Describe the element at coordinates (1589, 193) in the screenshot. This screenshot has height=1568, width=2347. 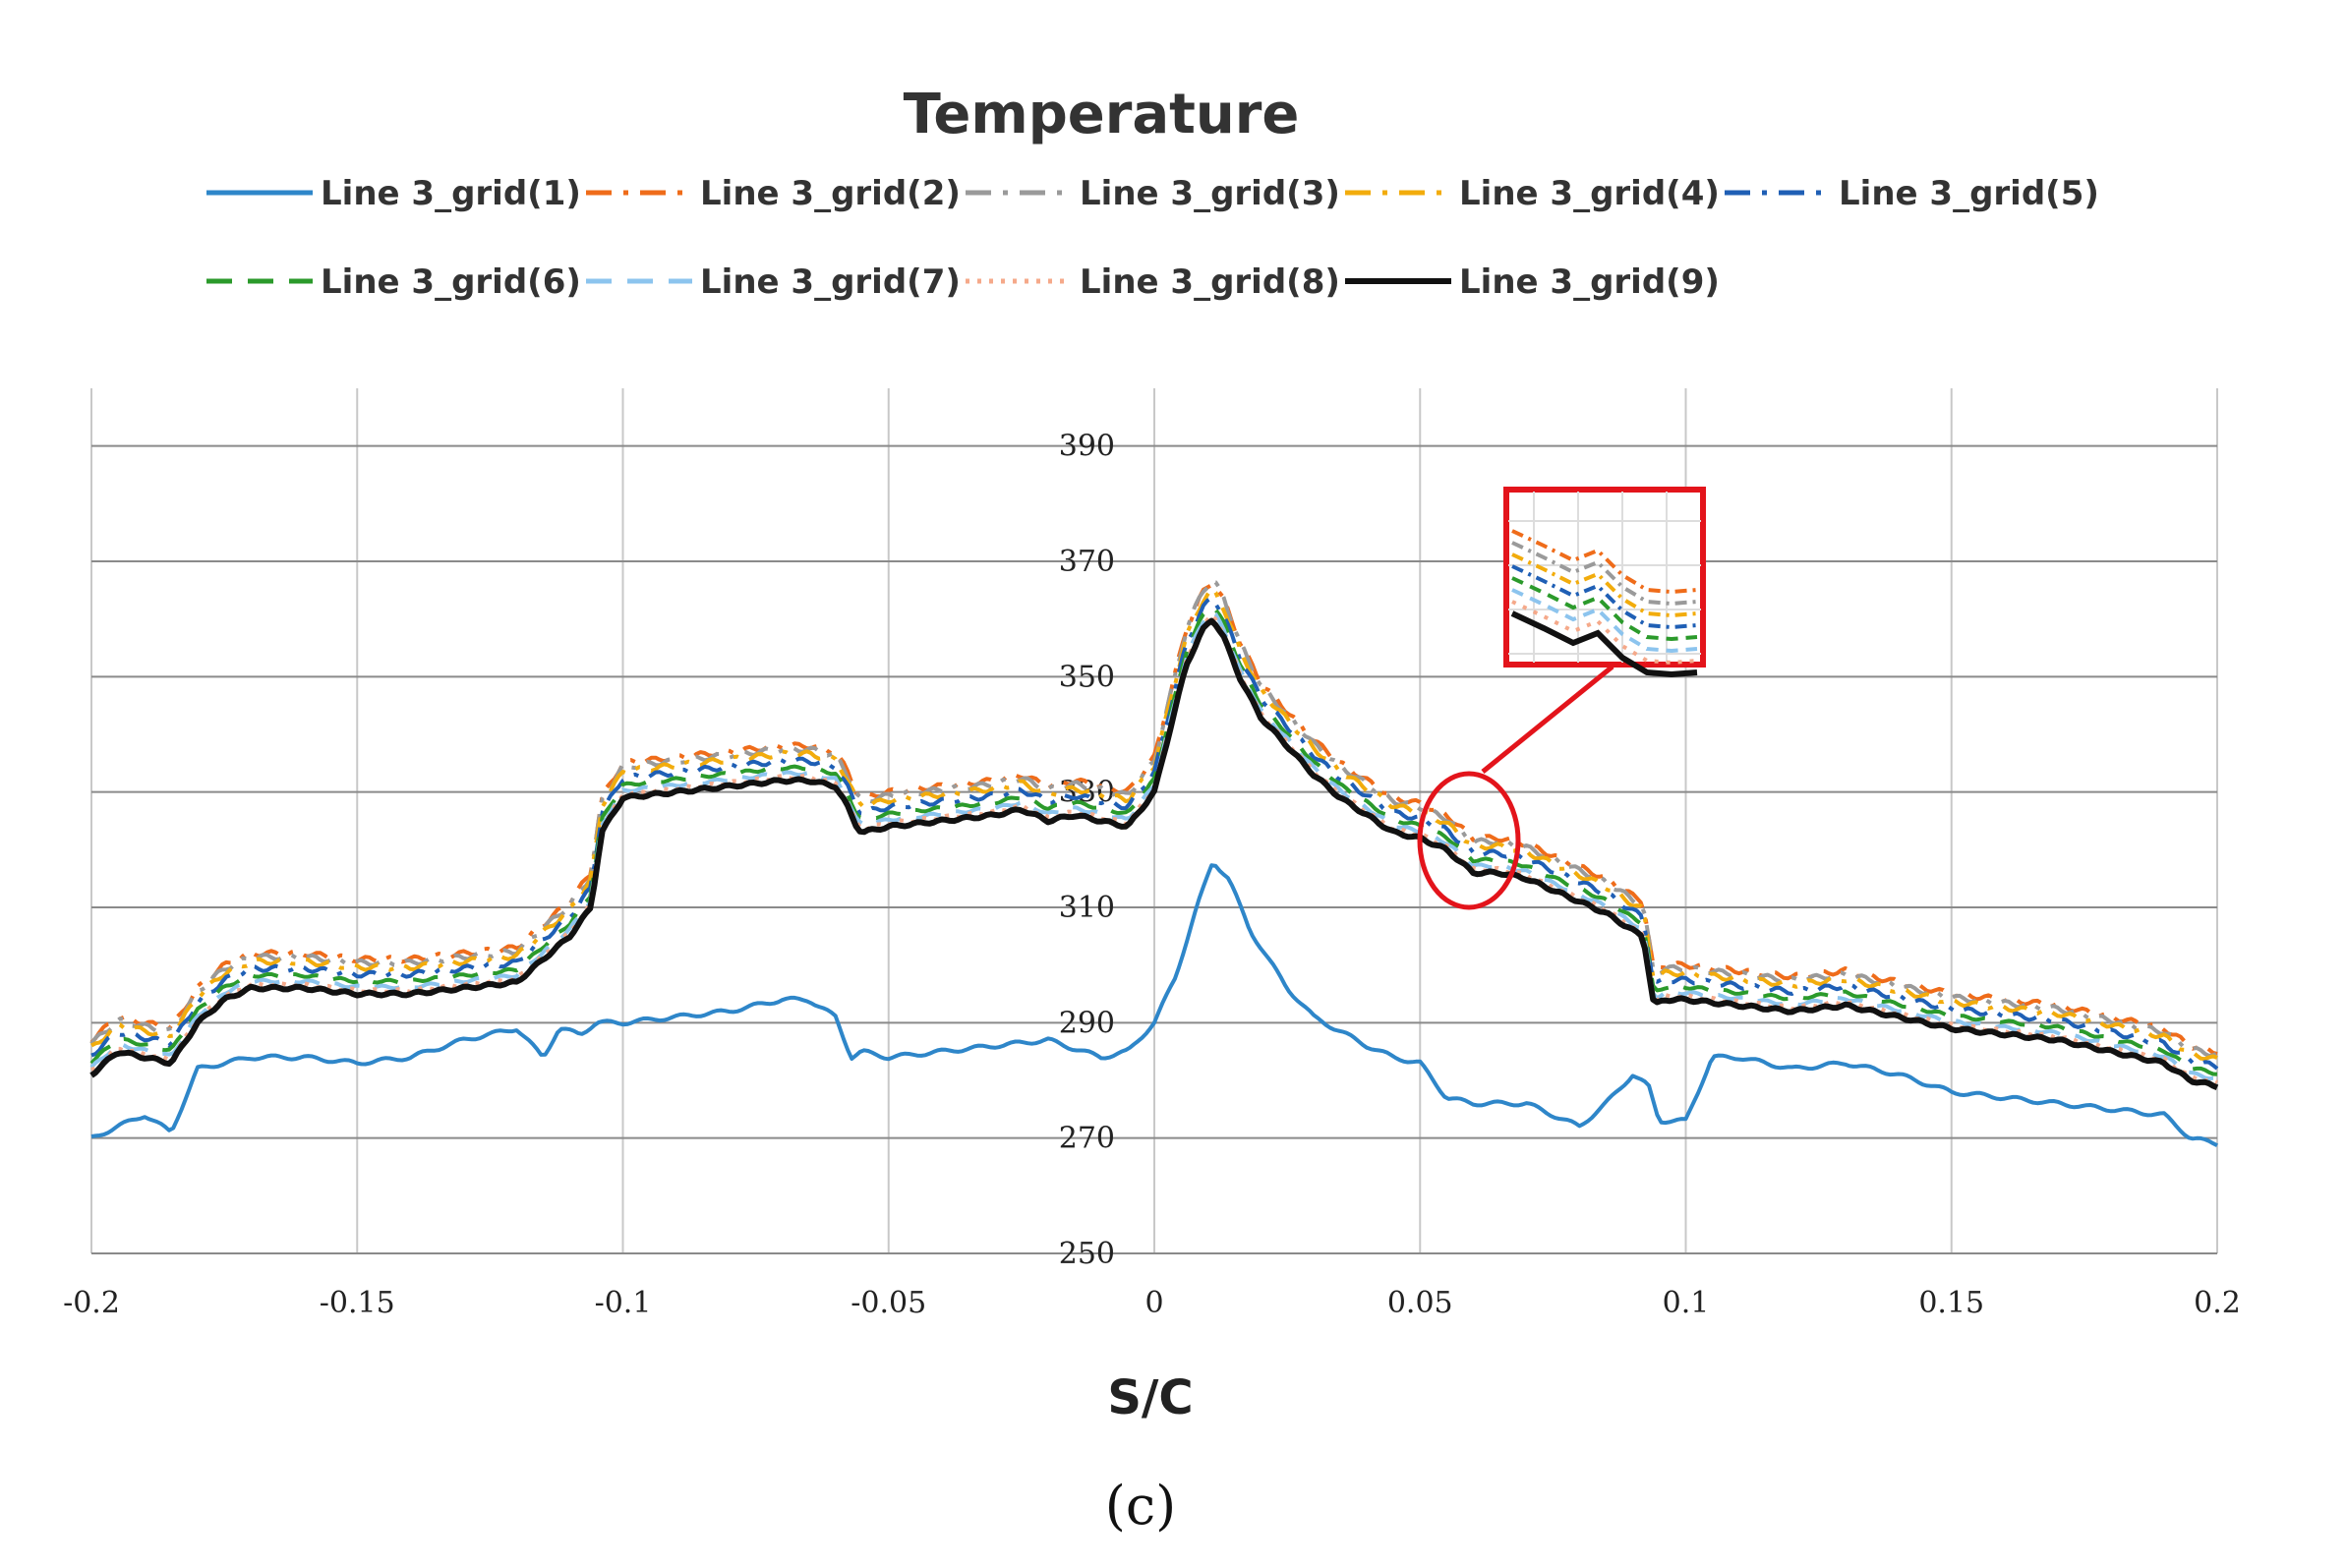
I see `legend-label: Line 3_grid(4)` at that location.